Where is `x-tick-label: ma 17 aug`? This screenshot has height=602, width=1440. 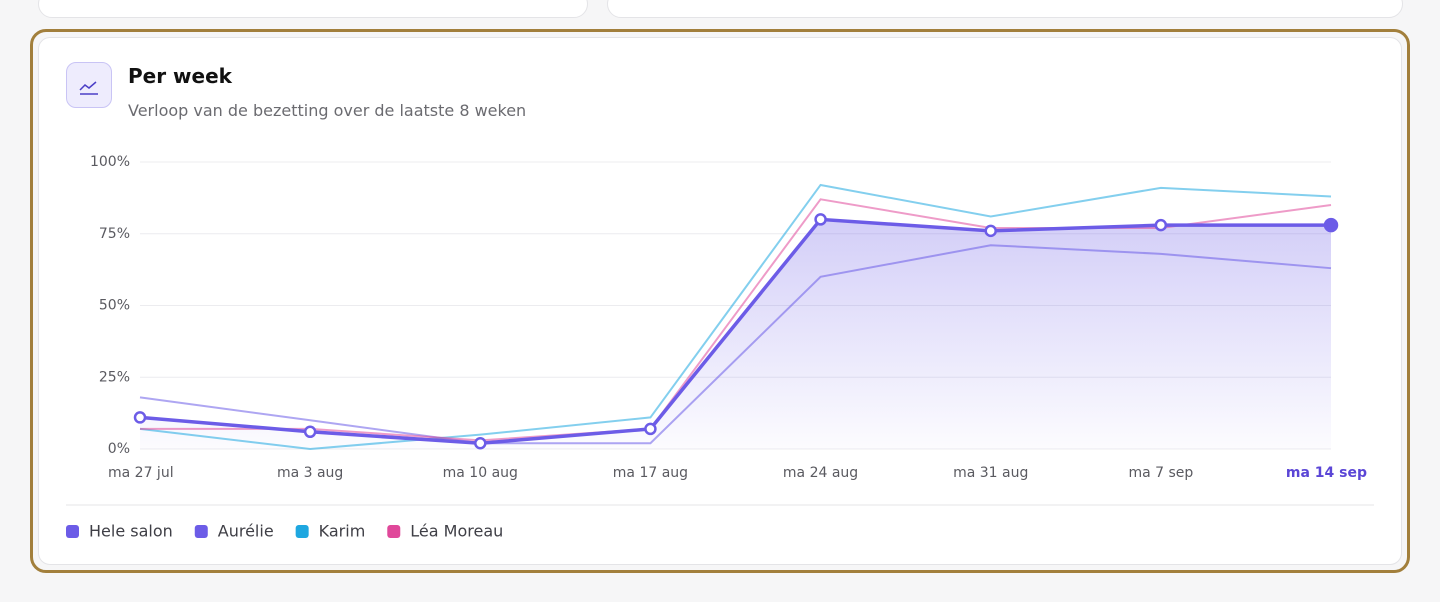
x-tick-label: ma 17 aug is located at coordinates (650, 473).